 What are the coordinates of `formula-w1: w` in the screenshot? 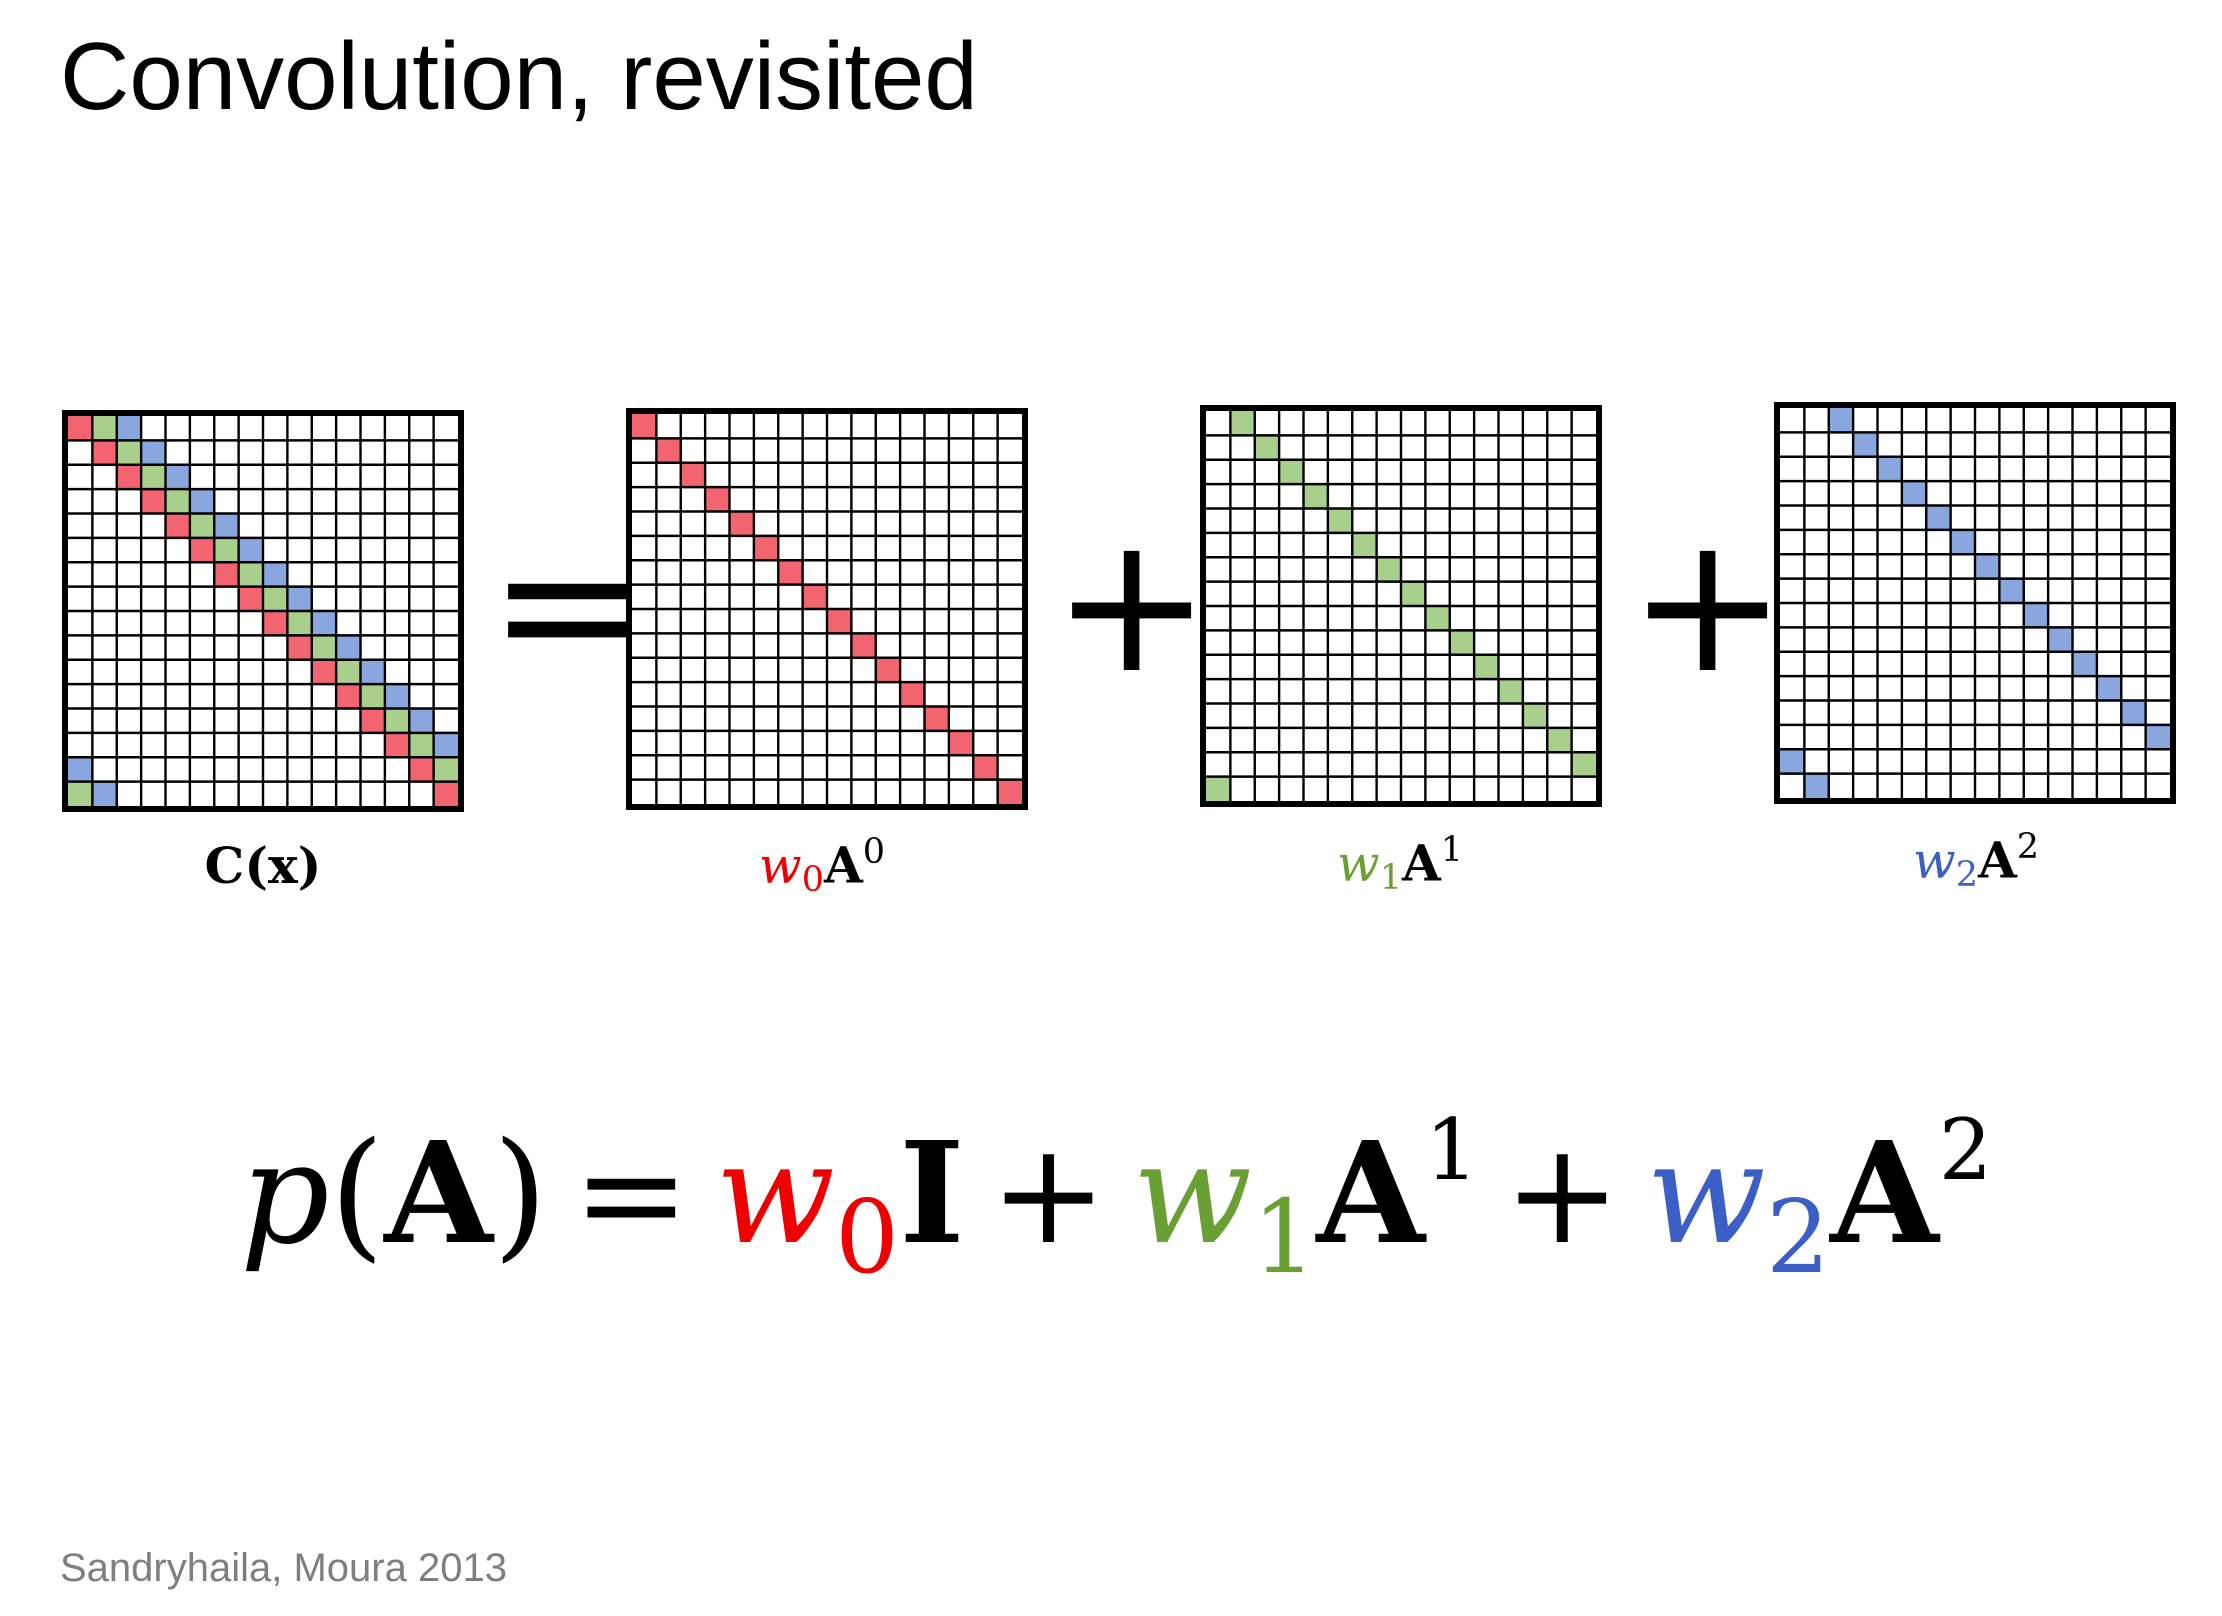 It's located at (1192, 1194).